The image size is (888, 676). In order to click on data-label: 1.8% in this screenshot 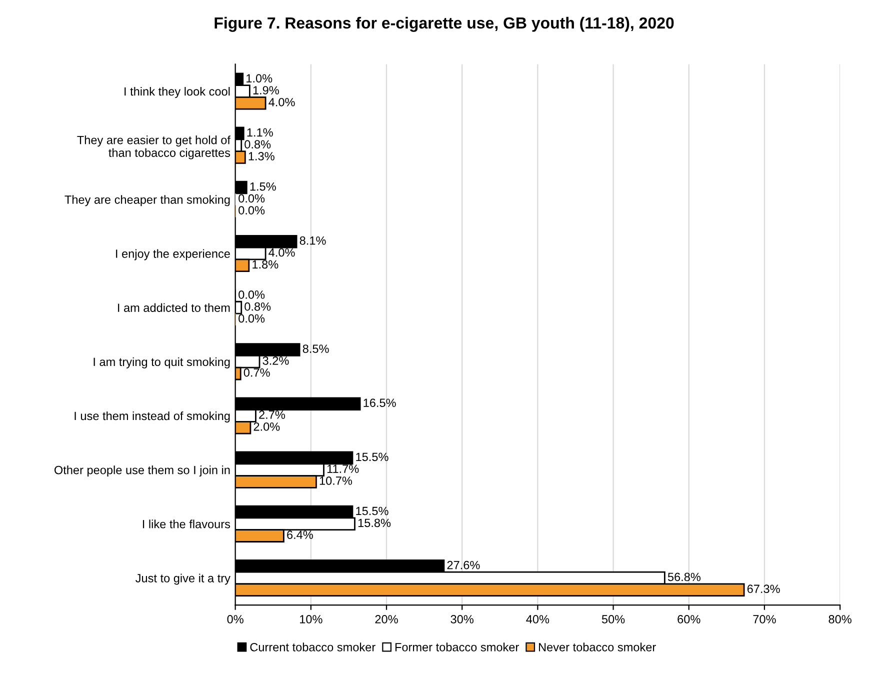, I will do `click(265, 264)`.